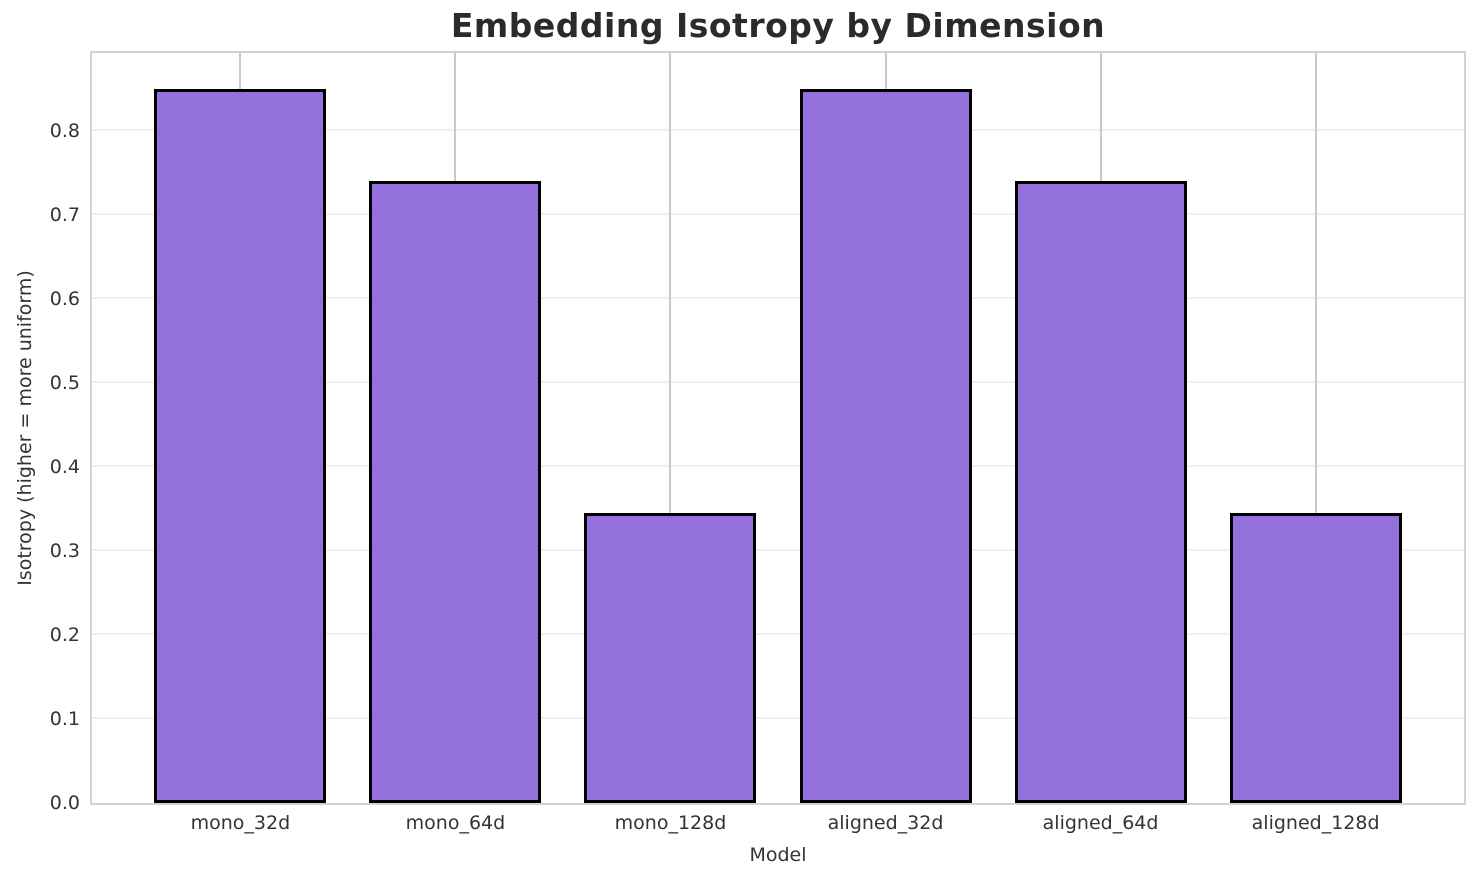 This screenshot has width=1484, height=885. I want to click on bar-aligned_64d, so click(1100, 492).